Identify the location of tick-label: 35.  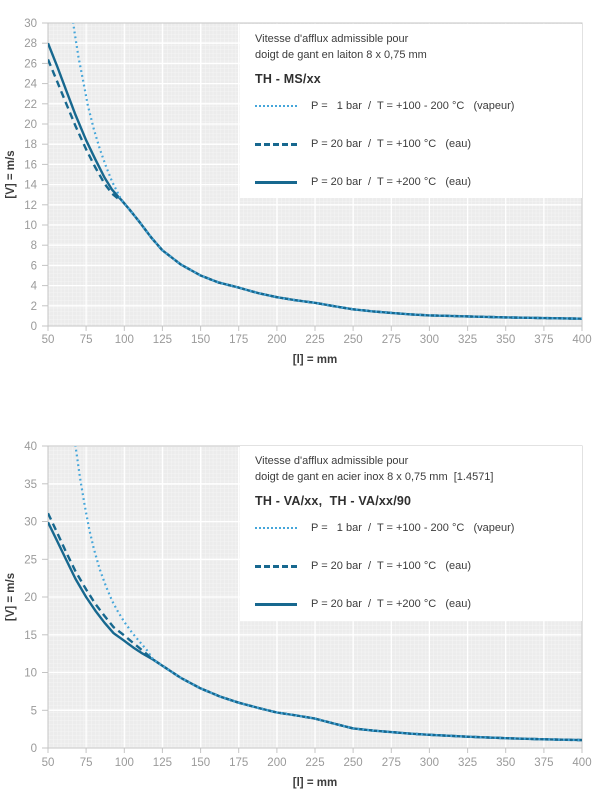
(30, 485).